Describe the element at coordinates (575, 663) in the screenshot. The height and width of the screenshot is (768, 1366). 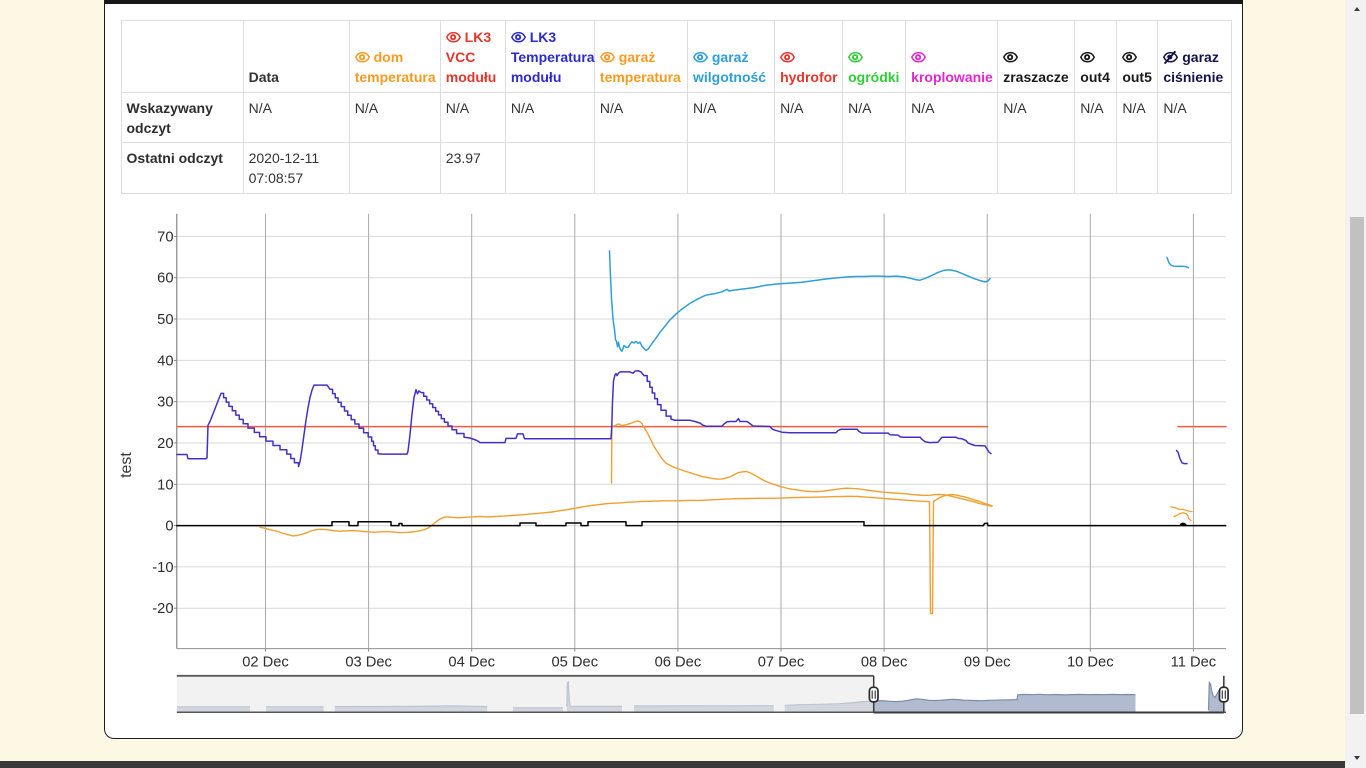
I see `svg-text: 05 Dec` at that location.